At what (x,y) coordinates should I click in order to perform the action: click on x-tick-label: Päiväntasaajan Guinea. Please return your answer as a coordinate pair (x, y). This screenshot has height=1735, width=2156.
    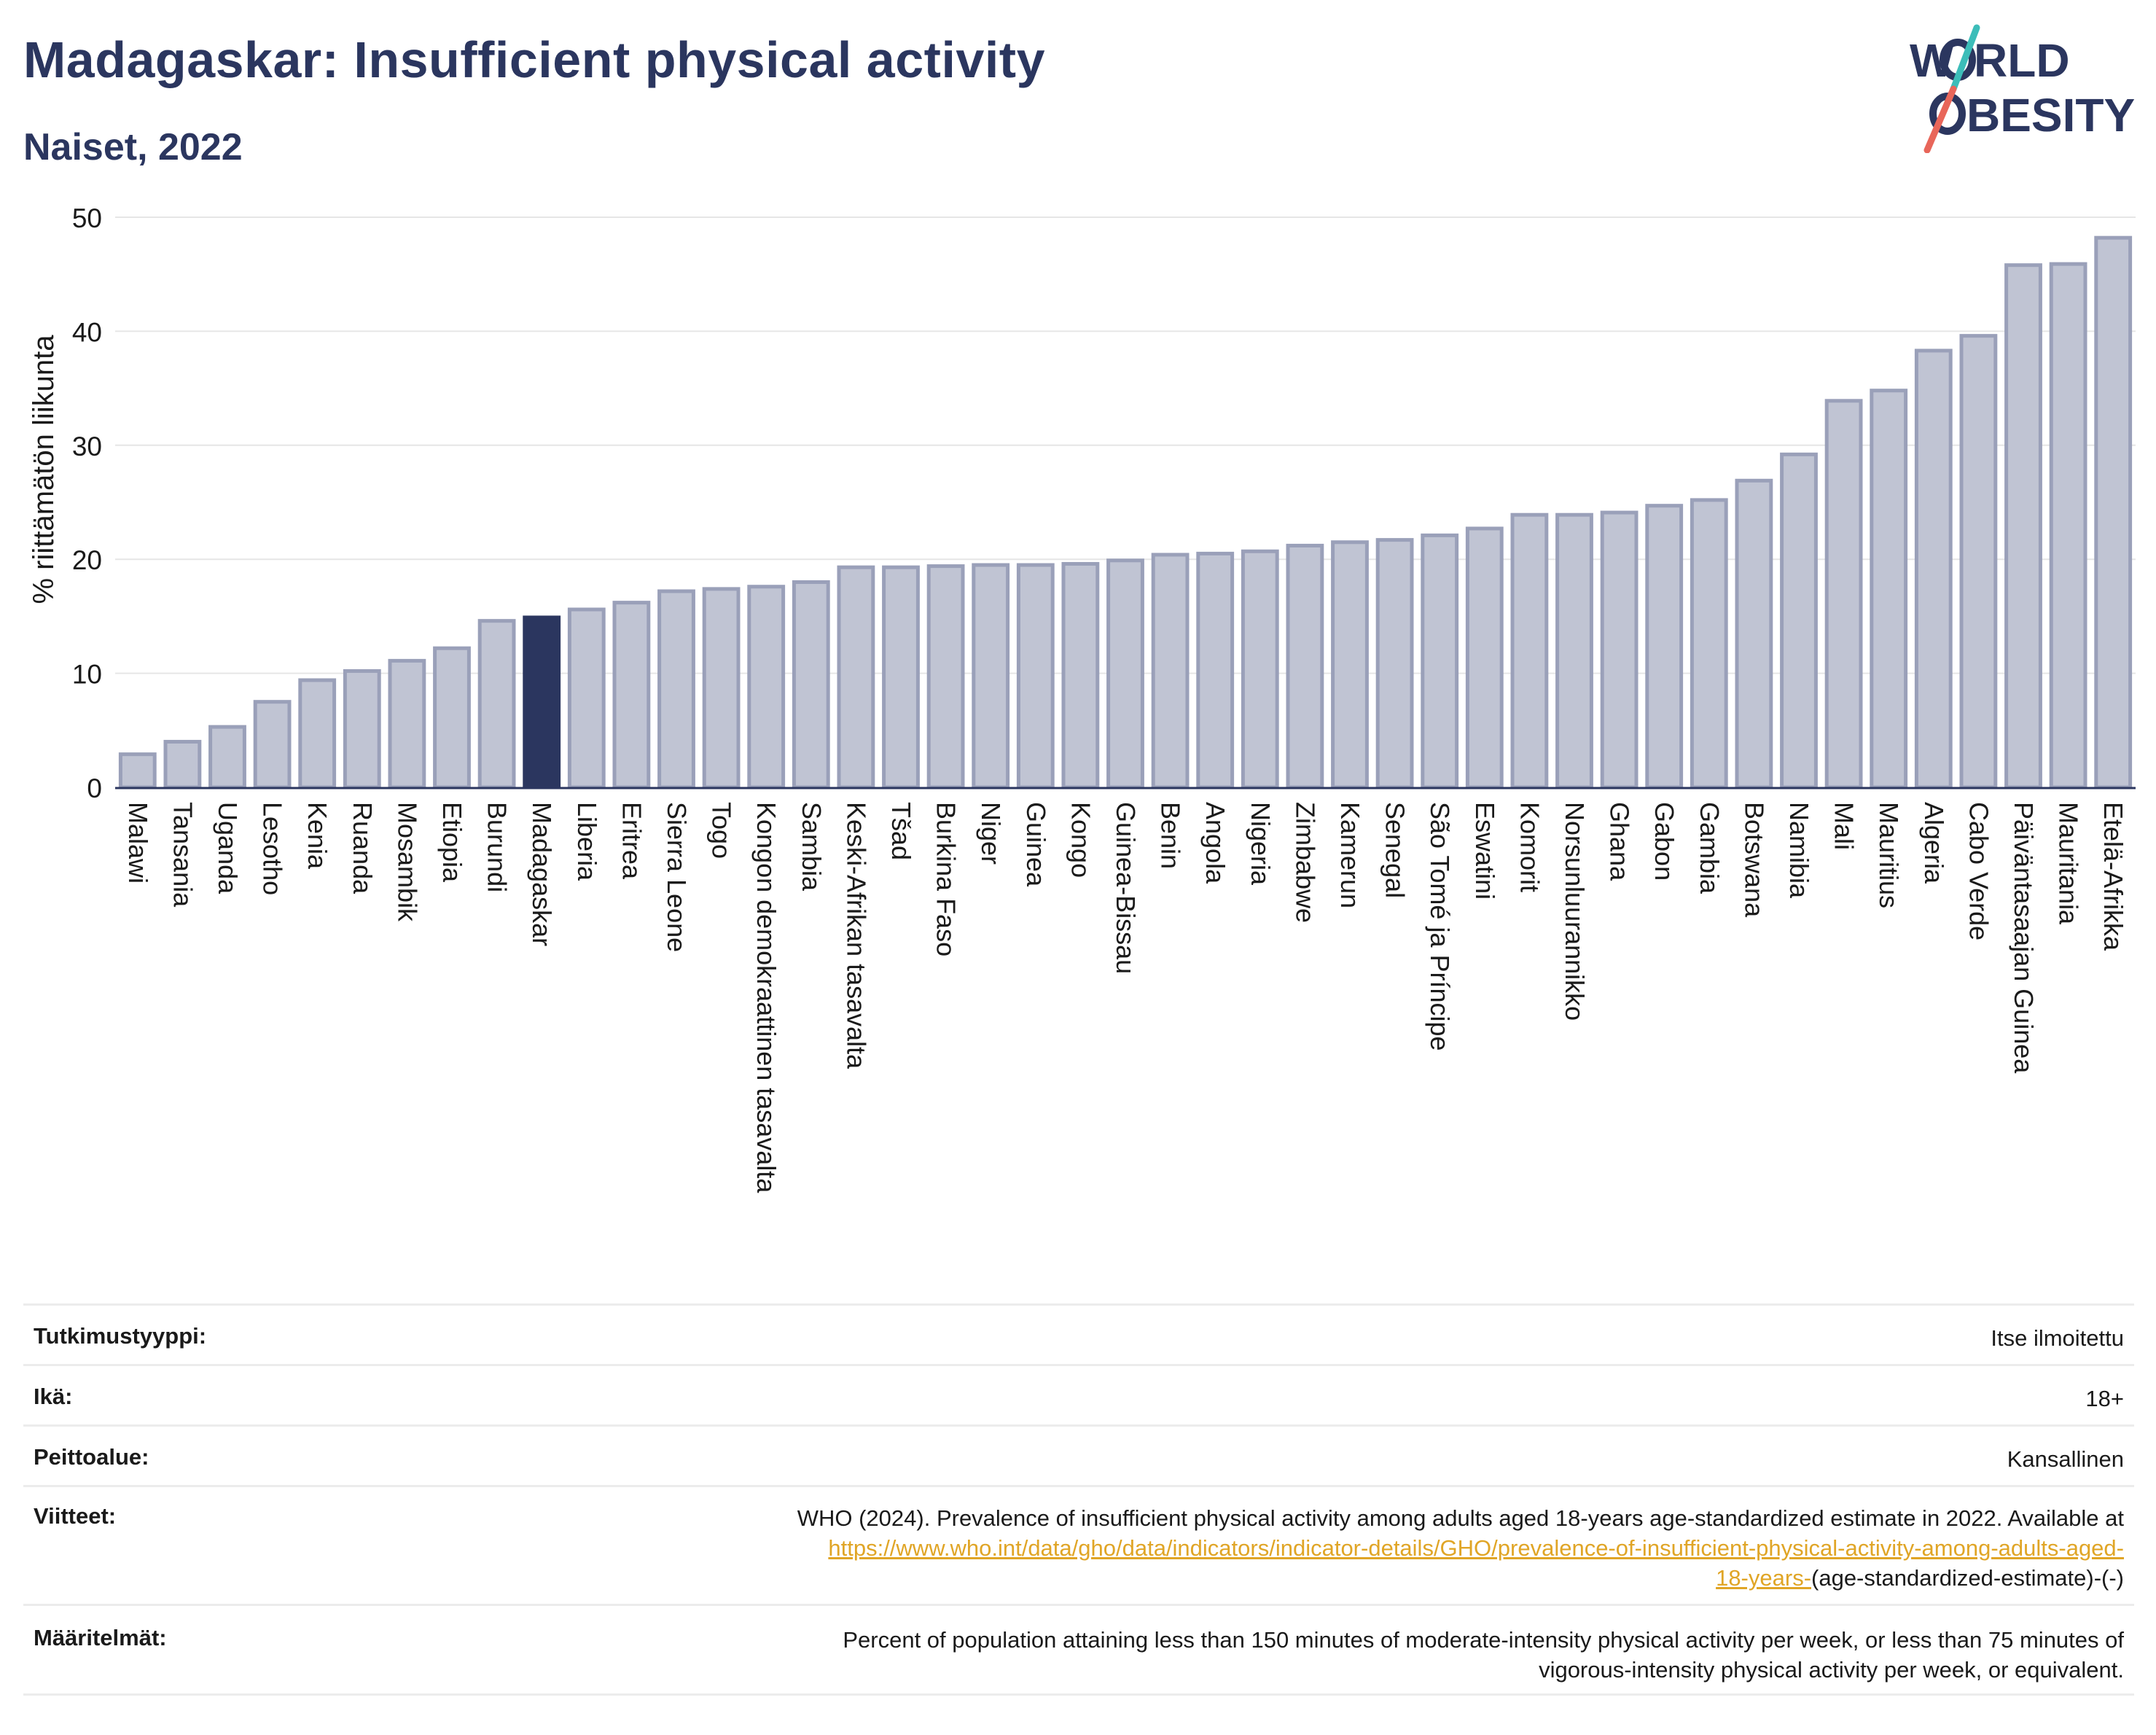
    Looking at the image, I should click on (2024, 938).